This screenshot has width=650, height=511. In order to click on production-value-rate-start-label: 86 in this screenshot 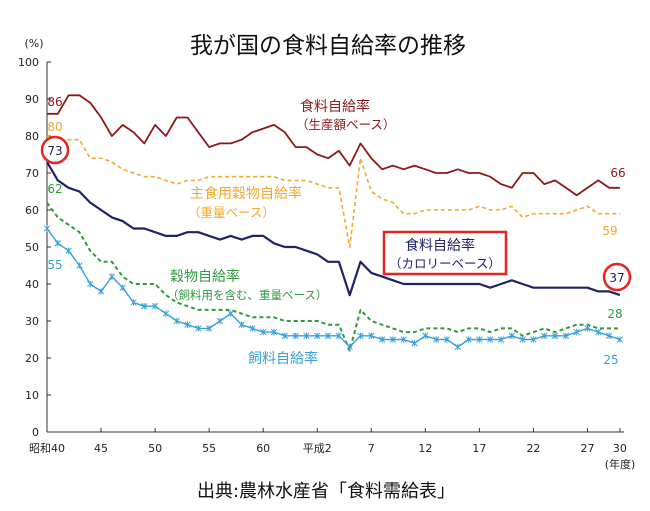, I will do `click(54, 102)`.